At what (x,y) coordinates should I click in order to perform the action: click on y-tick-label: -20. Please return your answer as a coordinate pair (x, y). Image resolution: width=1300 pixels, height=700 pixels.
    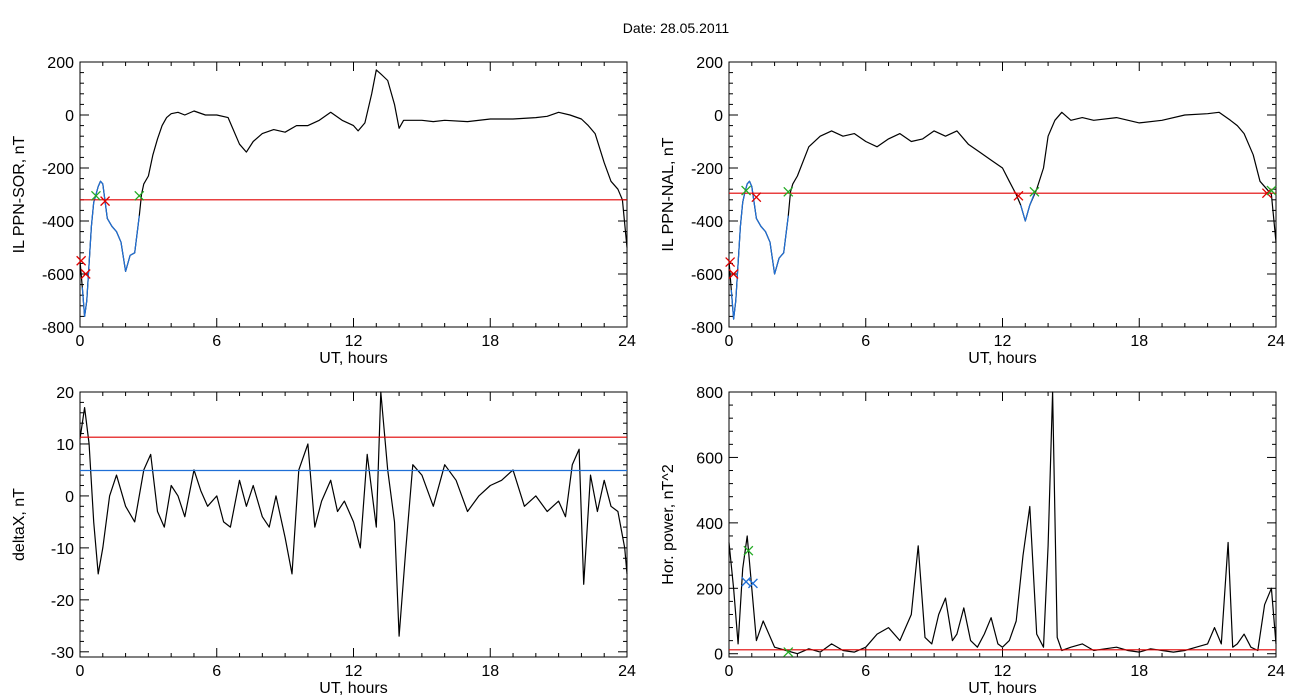
    Looking at the image, I should click on (62, 601).